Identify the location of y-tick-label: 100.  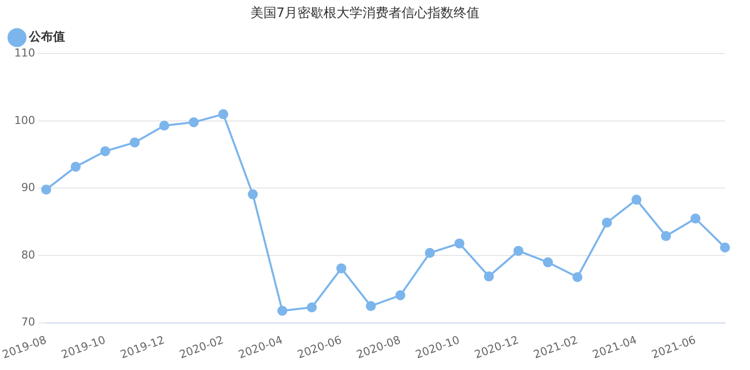
(25, 120).